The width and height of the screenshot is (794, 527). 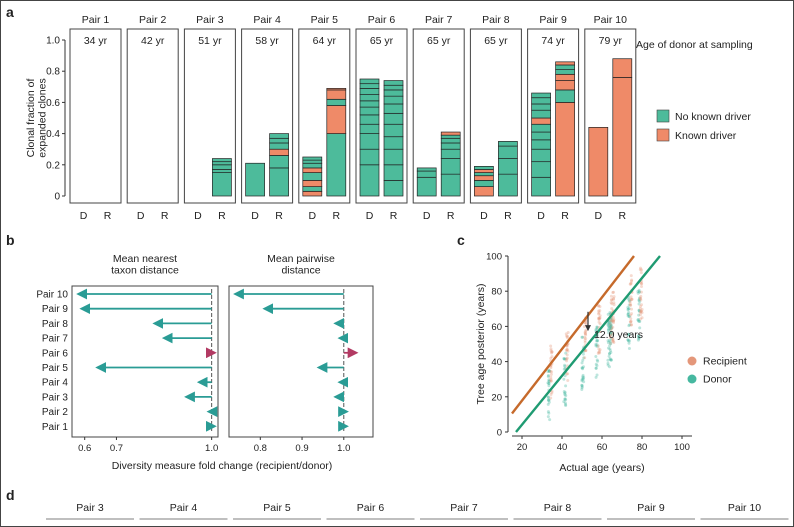 I want to click on legend-label: Recipient, so click(x=725, y=362).